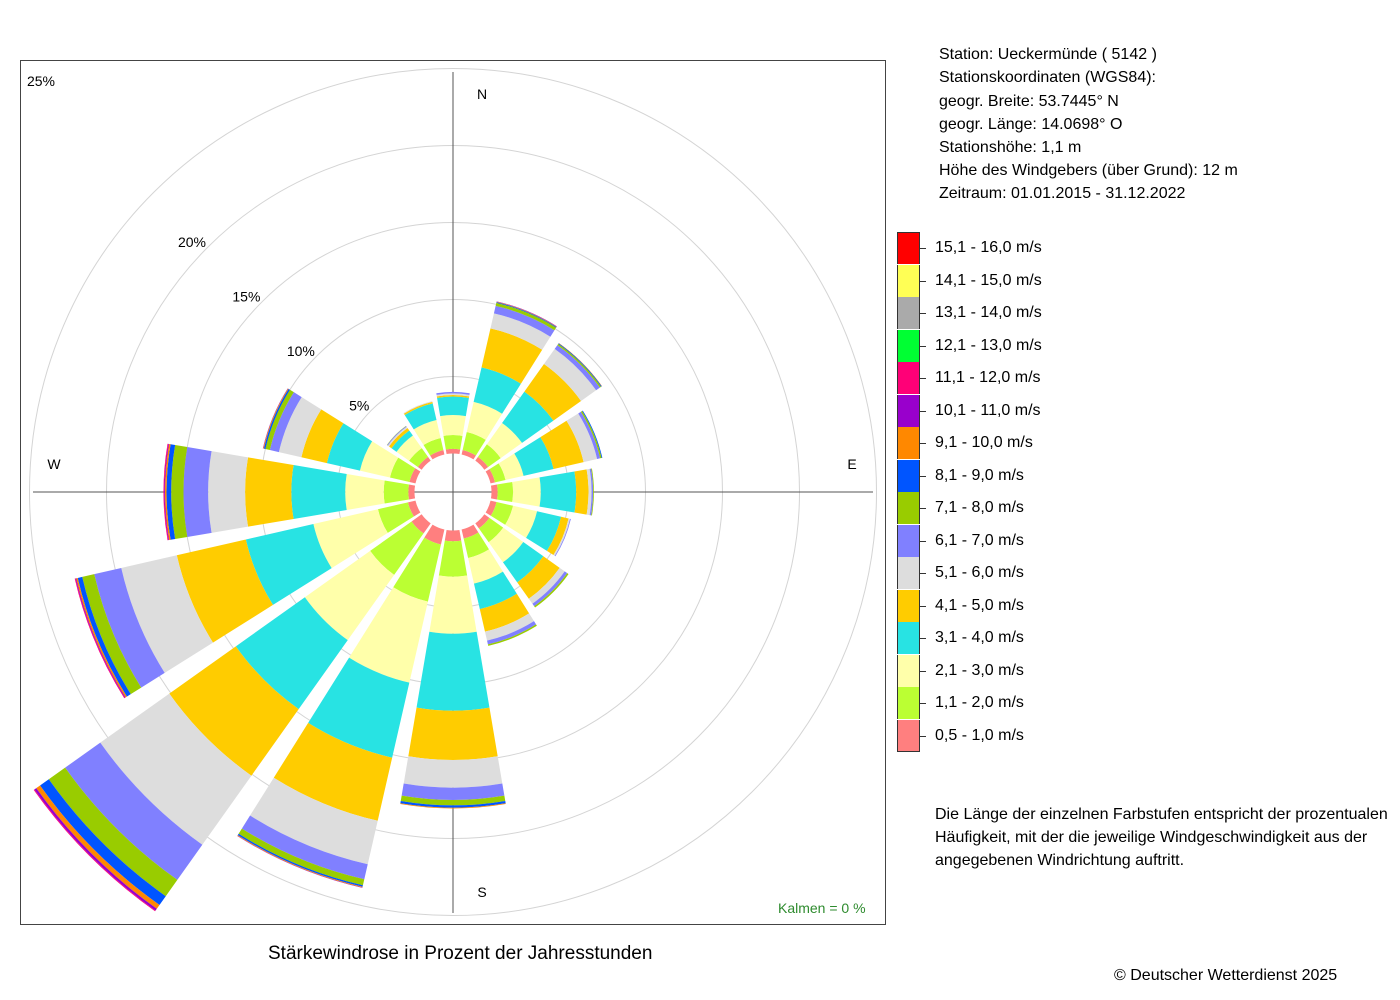 The image size is (1400, 1000). I want to click on station-longitude: geogr. Länge: 14.0698° O, so click(1031, 124).